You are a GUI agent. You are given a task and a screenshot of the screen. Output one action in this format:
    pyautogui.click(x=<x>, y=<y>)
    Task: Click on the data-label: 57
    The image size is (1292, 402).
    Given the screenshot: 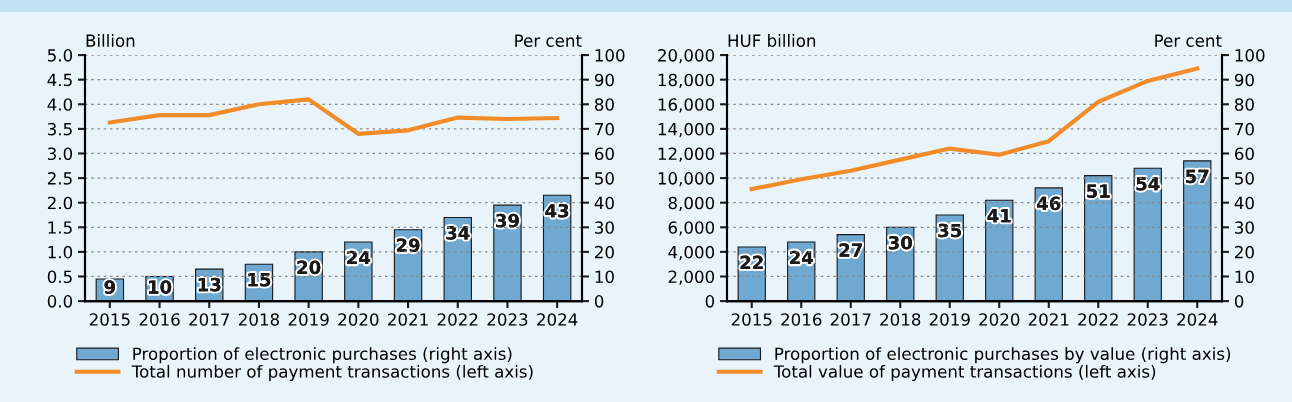 What is the action you would take?
    pyautogui.click(x=1197, y=176)
    